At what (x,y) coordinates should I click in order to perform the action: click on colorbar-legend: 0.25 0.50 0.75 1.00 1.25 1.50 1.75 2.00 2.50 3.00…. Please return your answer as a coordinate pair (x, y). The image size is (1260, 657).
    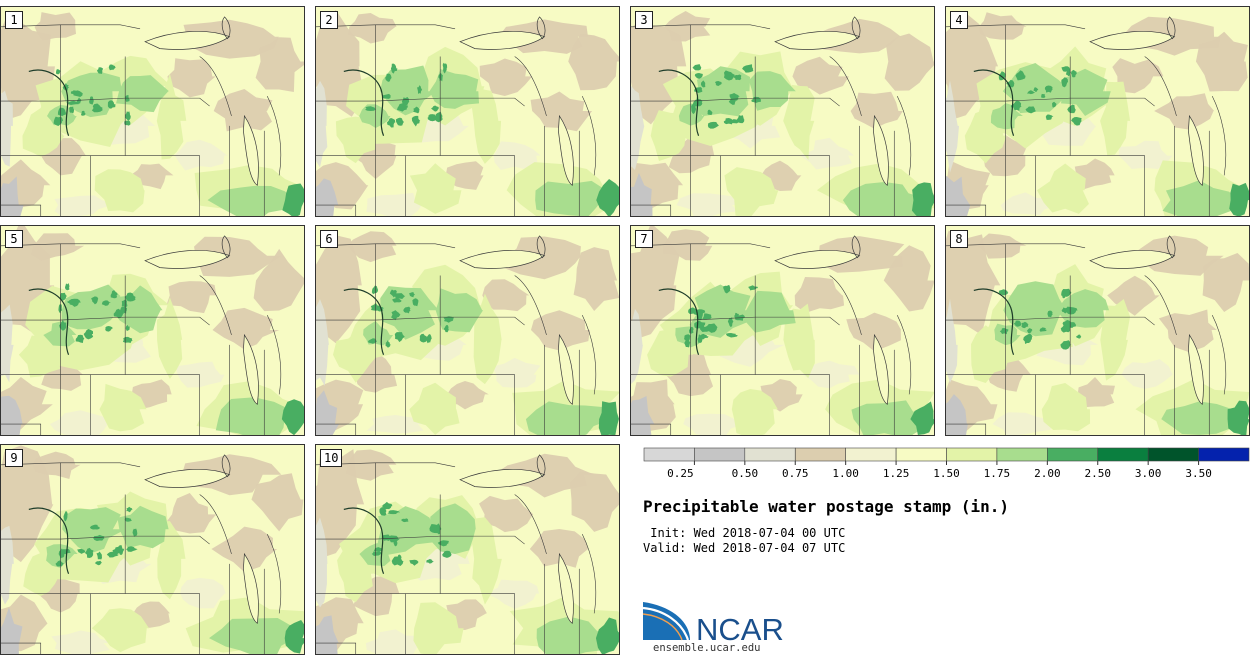
    Looking at the image, I should click on (946, 463).